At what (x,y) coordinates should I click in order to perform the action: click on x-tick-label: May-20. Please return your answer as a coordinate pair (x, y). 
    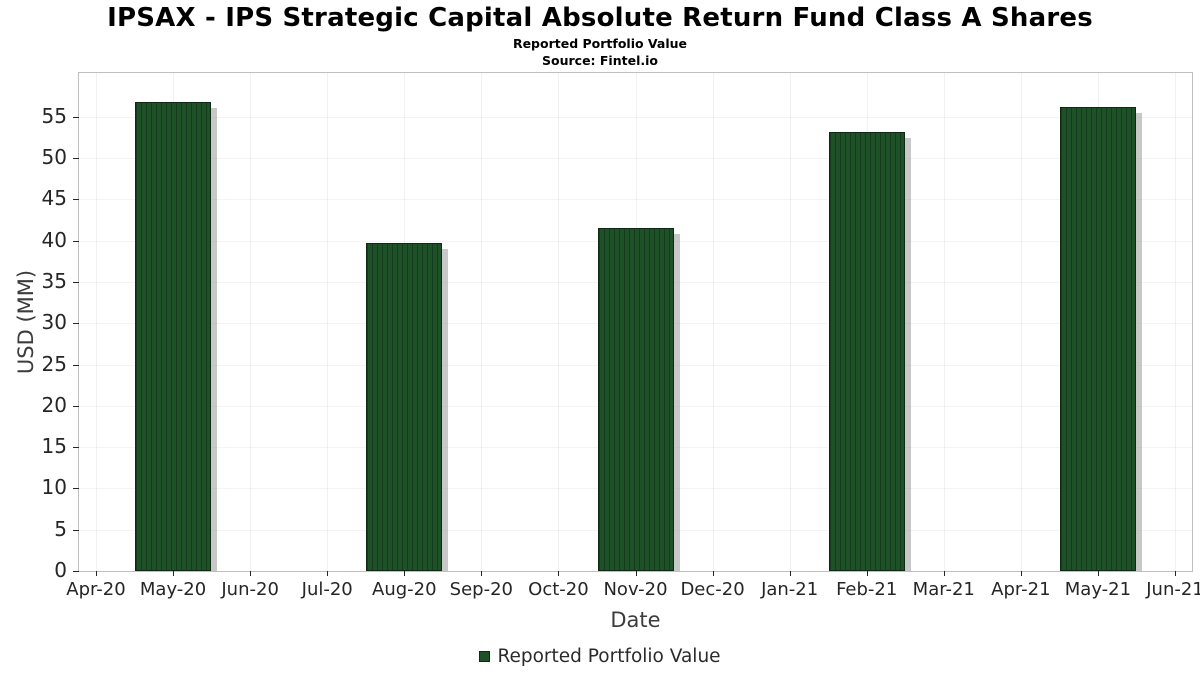
    Looking at the image, I should click on (173, 589).